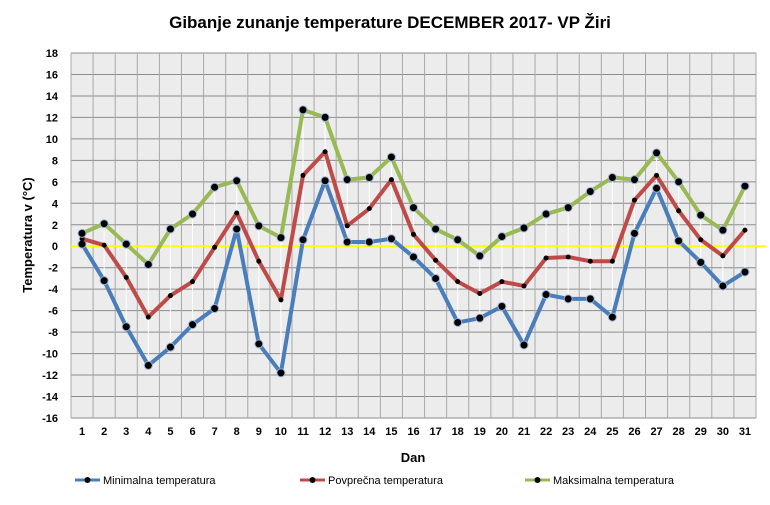 The width and height of the screenshot is (770, 505). I want to click on x-tick-label: 3, so click(126, 432).